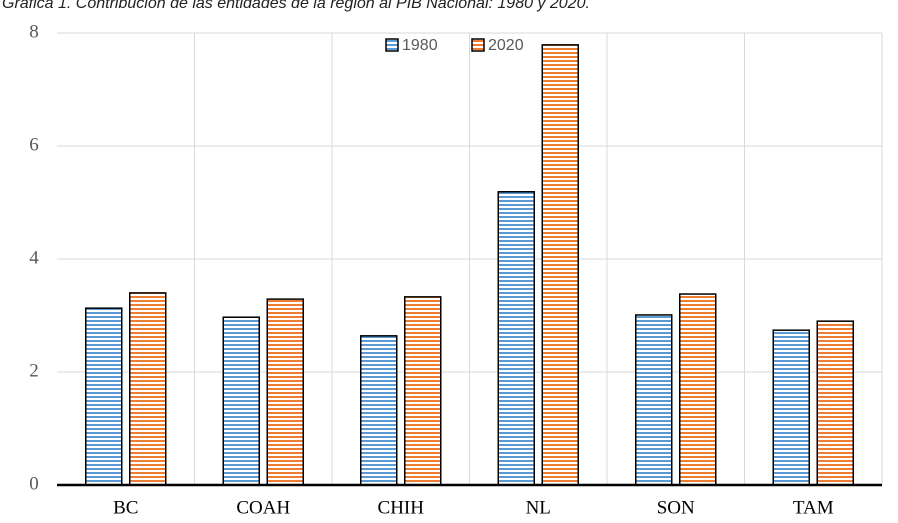 This screenshot has width=898, height=523. What do you see at coordinates (34, 257) in the screenshot?
I see `y-tick-label: 4` at bounding box center [34, 257].